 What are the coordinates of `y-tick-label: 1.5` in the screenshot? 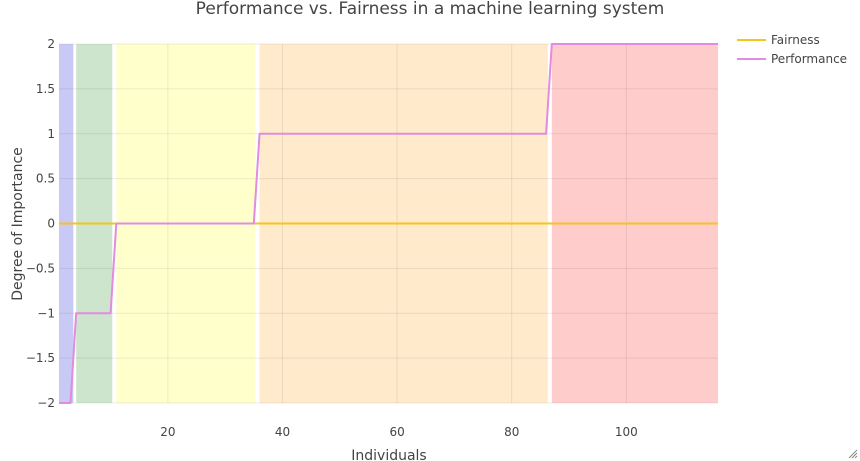 It's located at (45, 89).